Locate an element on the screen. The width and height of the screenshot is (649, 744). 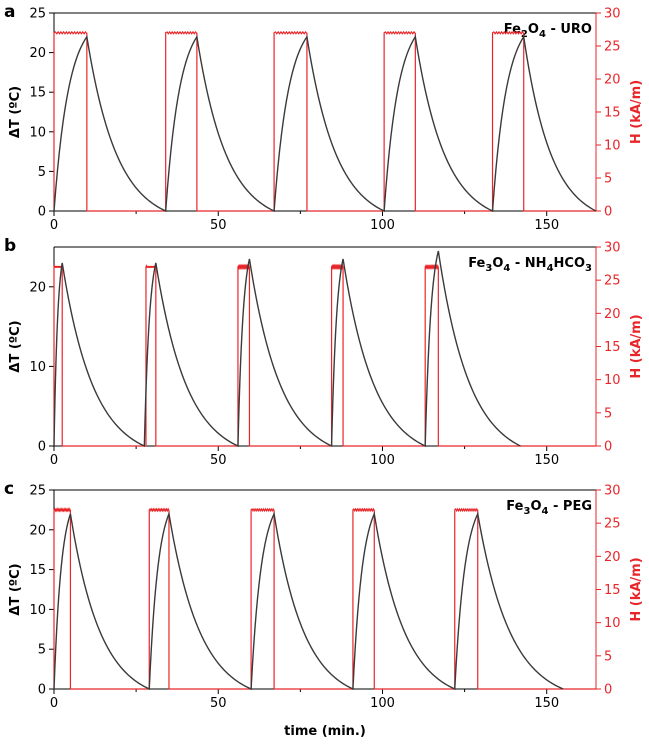
panel-letter: b is located at coordinates (10, 246).